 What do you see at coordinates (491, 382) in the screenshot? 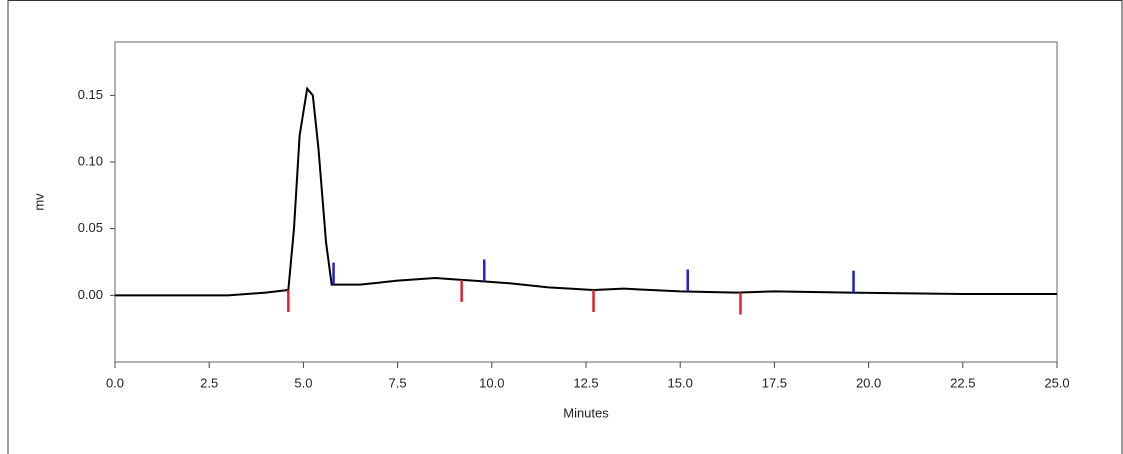
I see `x-tick-label: 10.0` at bounding box center [491, 382].